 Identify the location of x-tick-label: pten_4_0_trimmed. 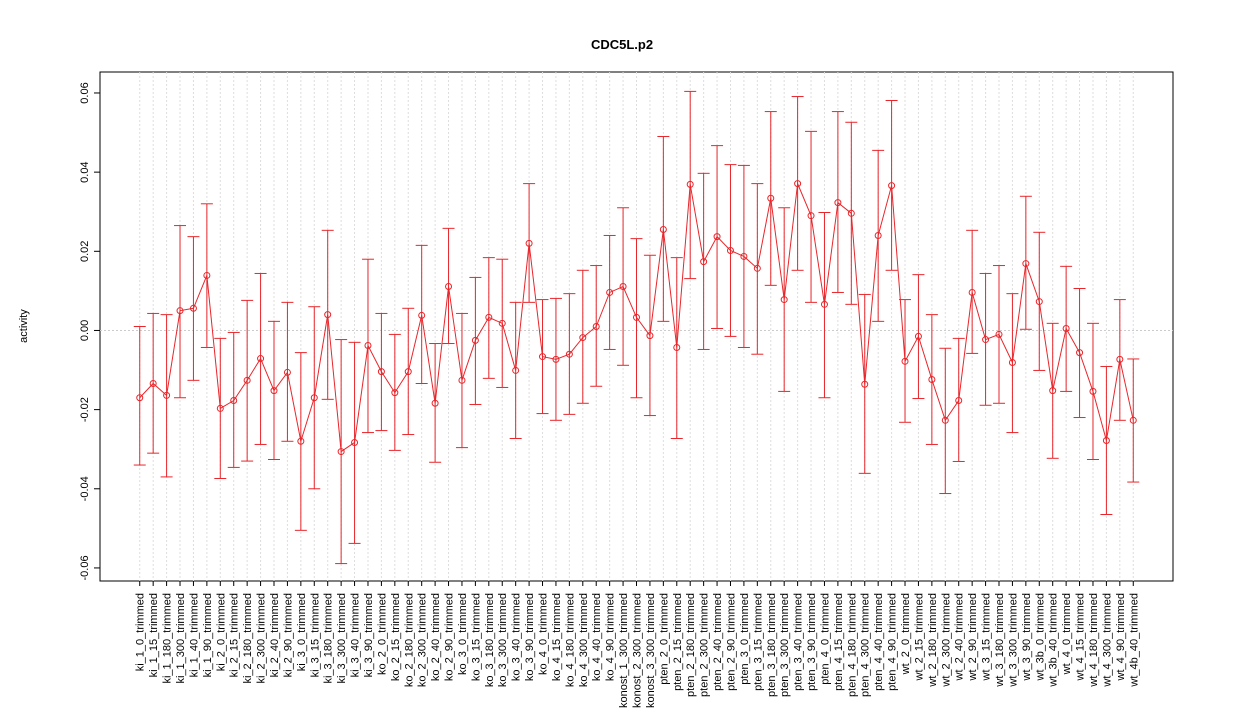
(825, 639).